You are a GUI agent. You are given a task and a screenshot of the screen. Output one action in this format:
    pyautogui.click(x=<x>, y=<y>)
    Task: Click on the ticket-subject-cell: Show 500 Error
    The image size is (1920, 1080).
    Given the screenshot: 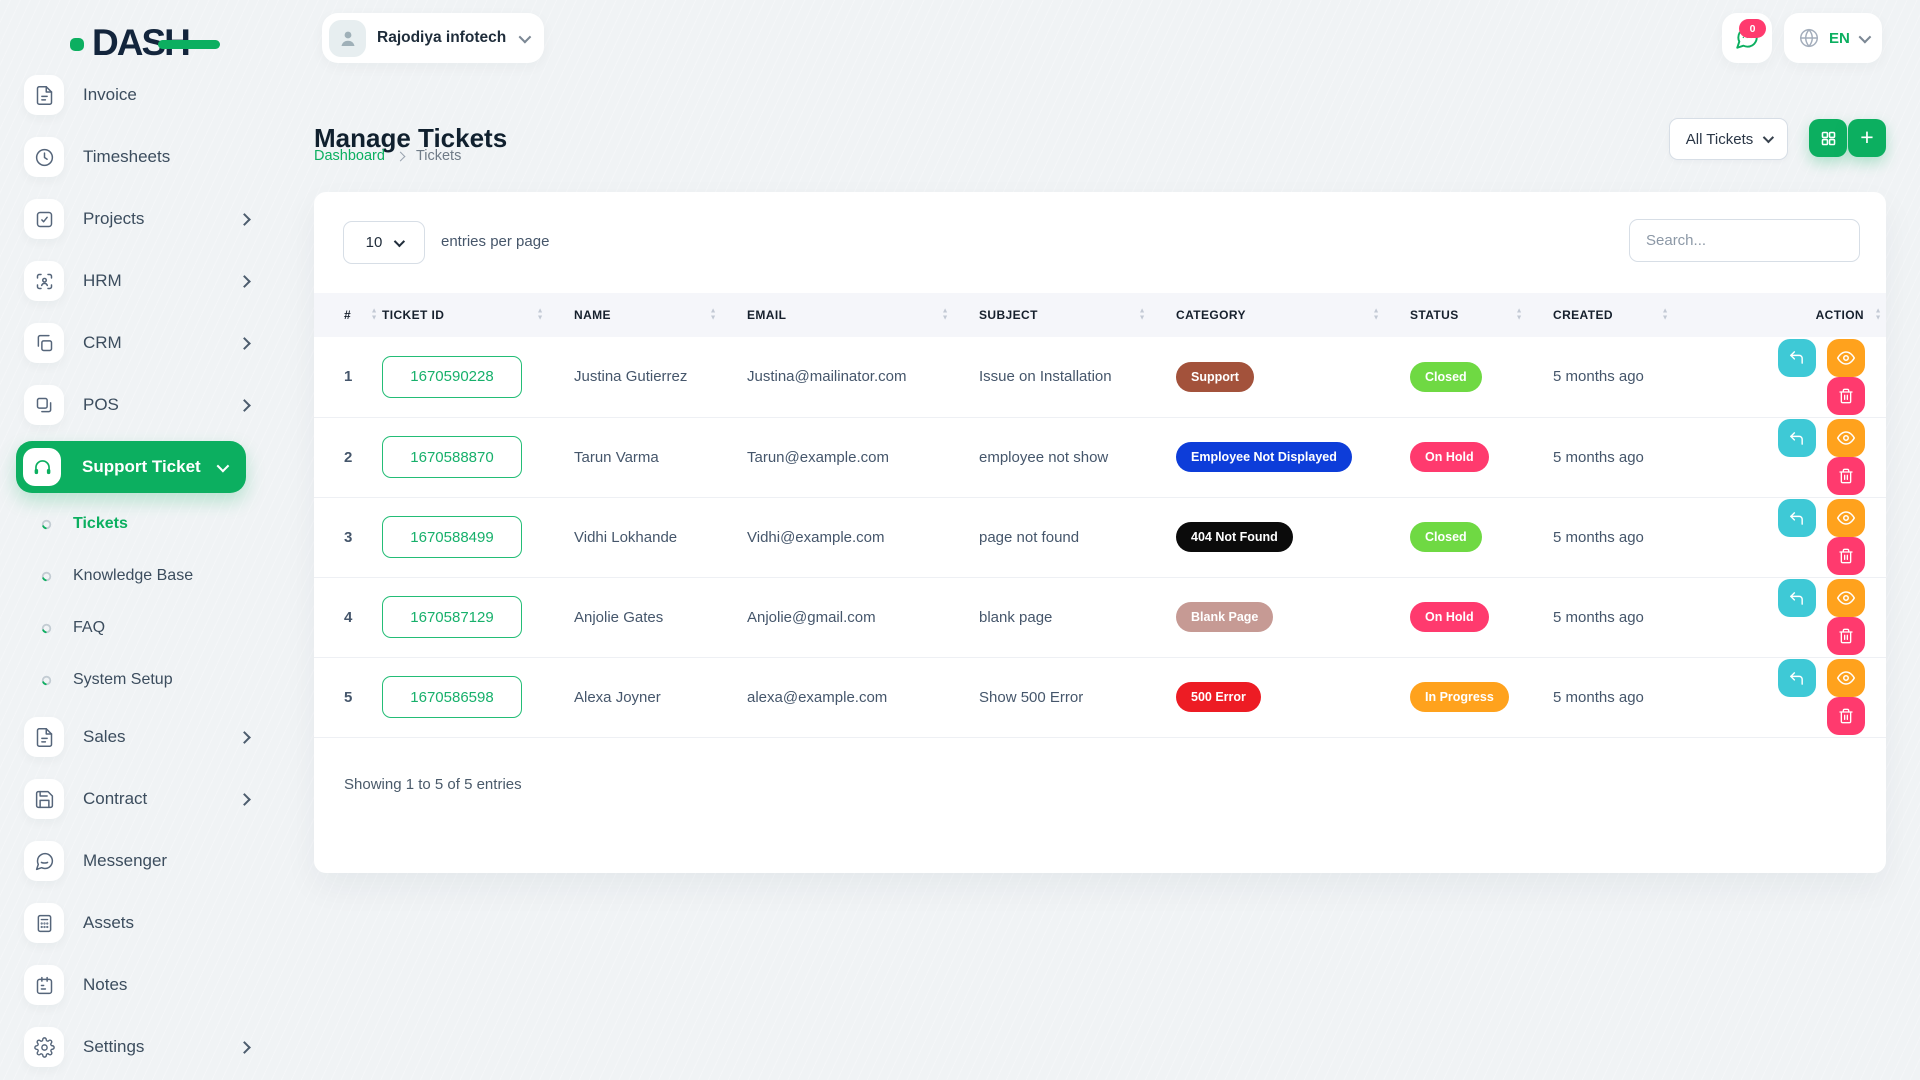 What is the action you would take?
    pyautogui.click(x=1031, y=697)
    